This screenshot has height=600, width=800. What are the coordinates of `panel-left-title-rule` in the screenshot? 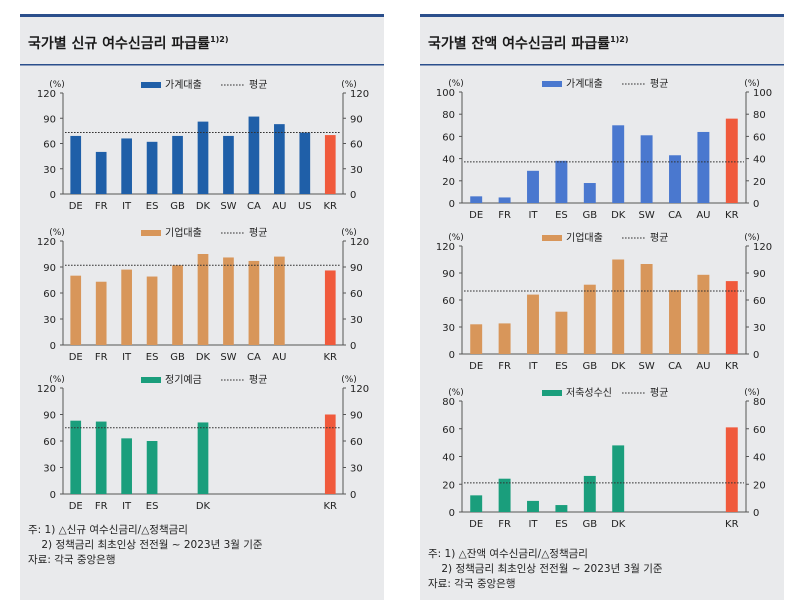 It's located at (202, 65).